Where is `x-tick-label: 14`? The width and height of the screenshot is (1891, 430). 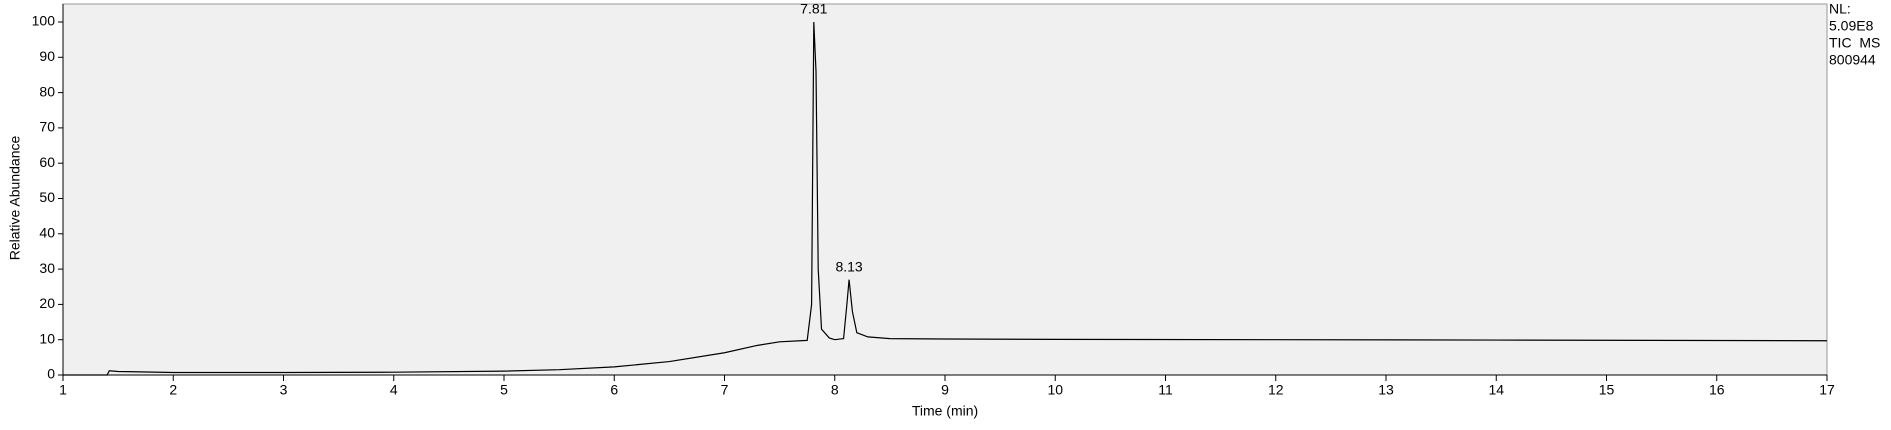
x-tick-label: 14 is located at coordinates (1496, 390).